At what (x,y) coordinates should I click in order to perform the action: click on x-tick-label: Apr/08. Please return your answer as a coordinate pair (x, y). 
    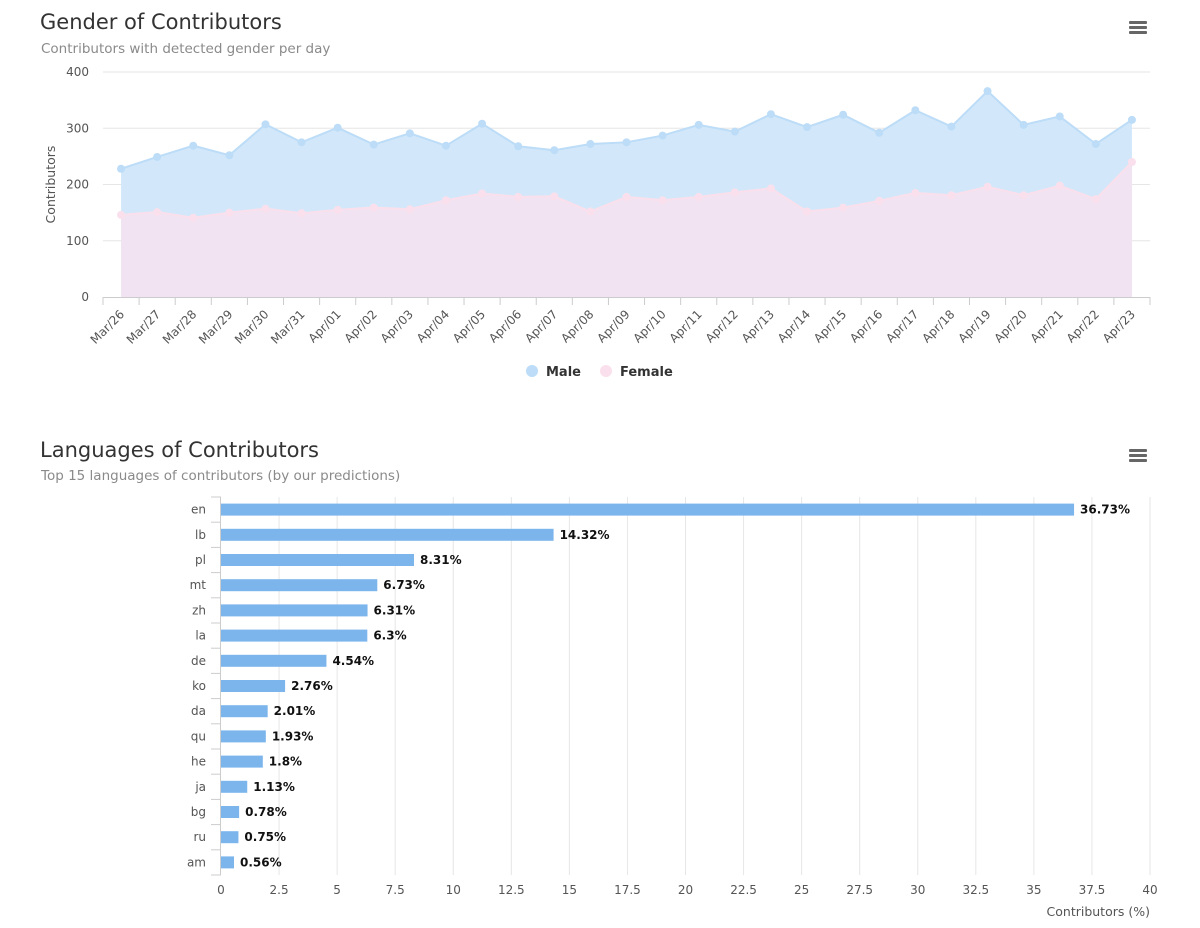
    Looking at the image, I should click on (577, 326).